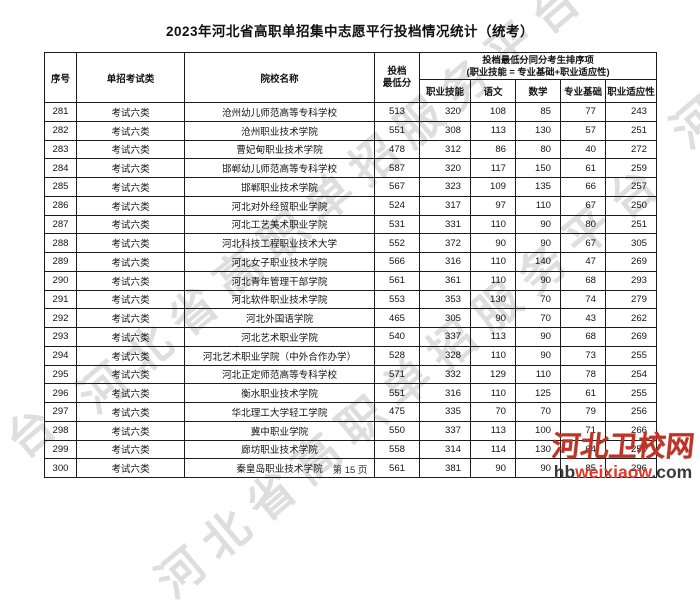 This screenshot has height=611, width=700. I want to click on cell-college: 廊坊职业技术学院, so click(279, 449).